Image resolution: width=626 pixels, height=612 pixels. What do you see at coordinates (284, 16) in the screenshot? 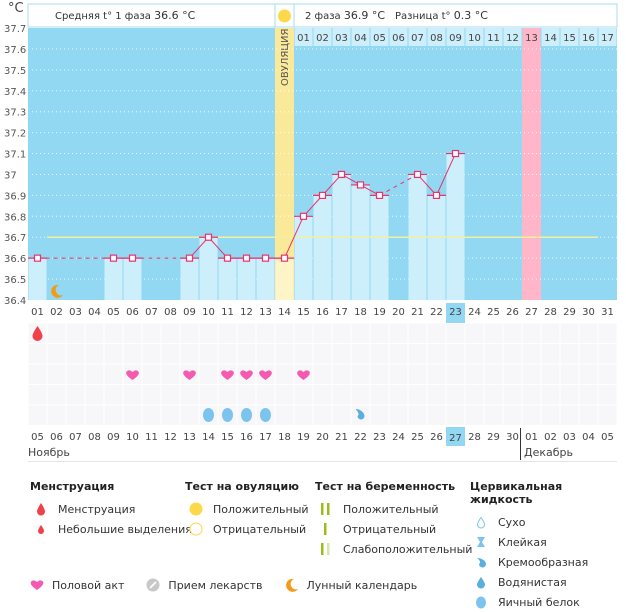
I see `ovulation-sun-icon` at bounding box center [284, 16].